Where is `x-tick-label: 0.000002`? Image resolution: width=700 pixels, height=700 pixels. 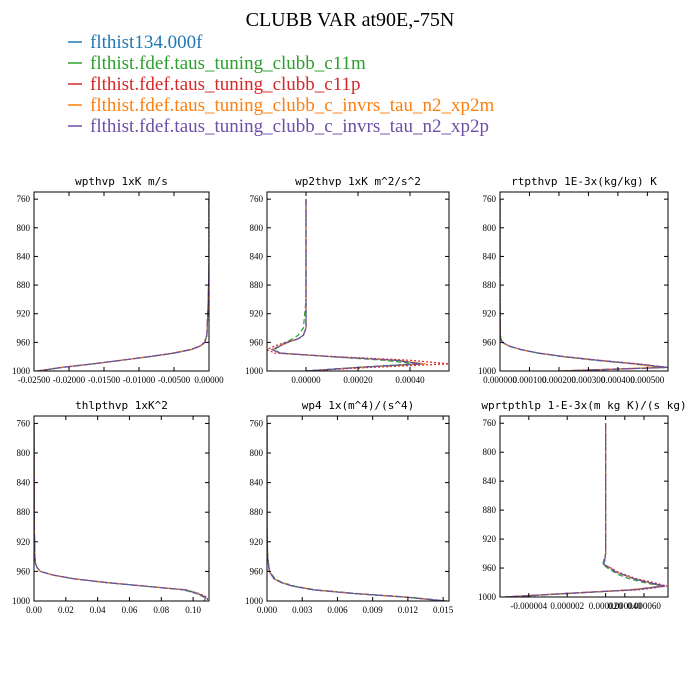 x-tick-label: 0.000002 is located at coordinates (567, 606).